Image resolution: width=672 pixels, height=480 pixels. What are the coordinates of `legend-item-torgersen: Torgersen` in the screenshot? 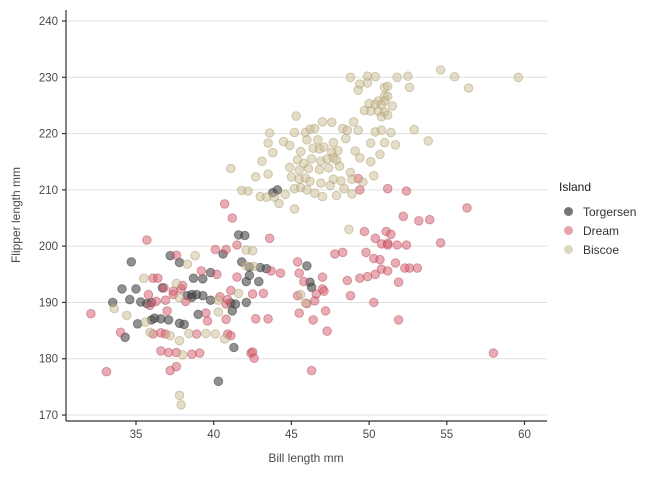 It's located at (597, 211).